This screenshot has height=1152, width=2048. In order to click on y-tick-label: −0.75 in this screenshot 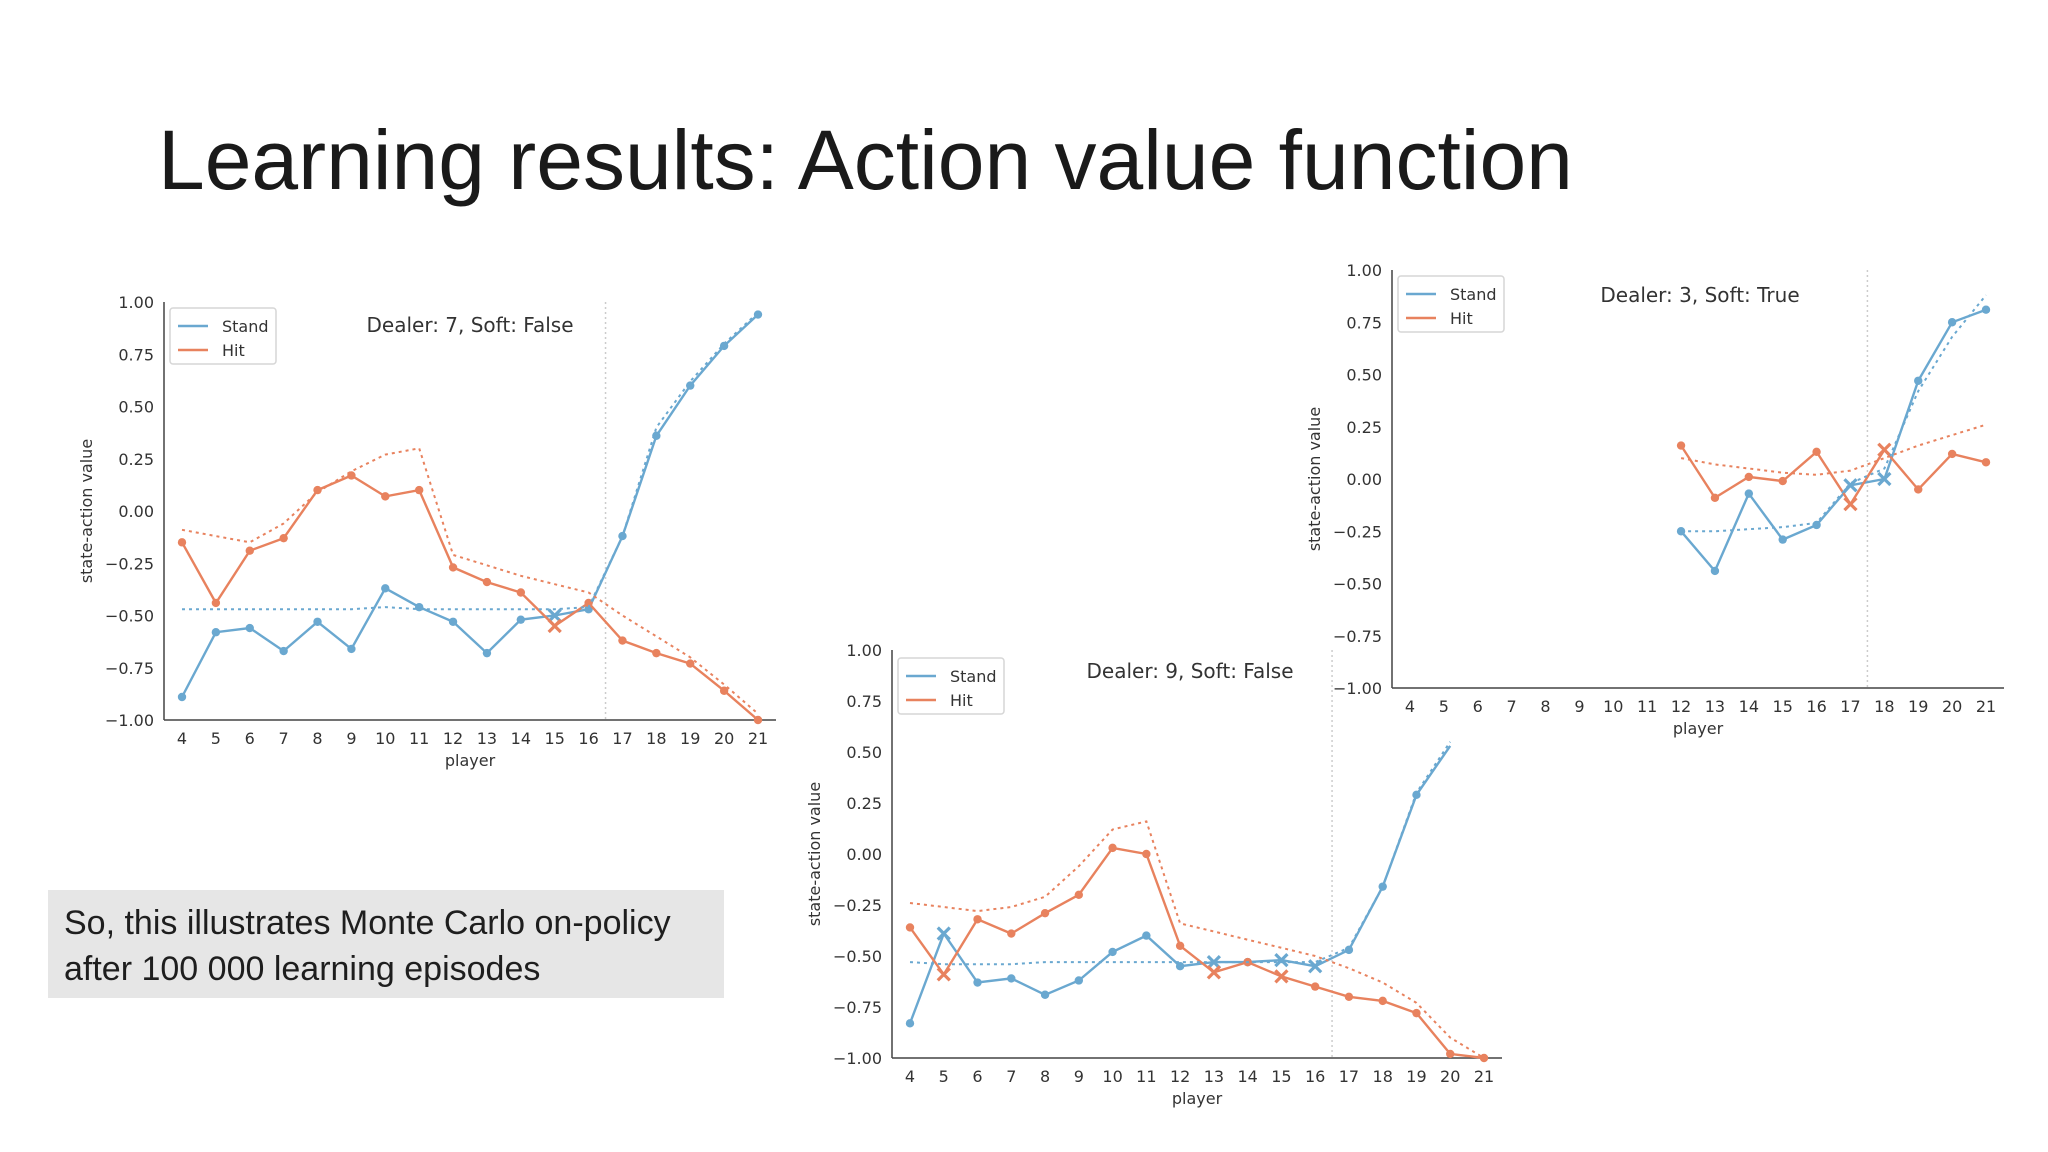, I will do `click(129, 668)`.